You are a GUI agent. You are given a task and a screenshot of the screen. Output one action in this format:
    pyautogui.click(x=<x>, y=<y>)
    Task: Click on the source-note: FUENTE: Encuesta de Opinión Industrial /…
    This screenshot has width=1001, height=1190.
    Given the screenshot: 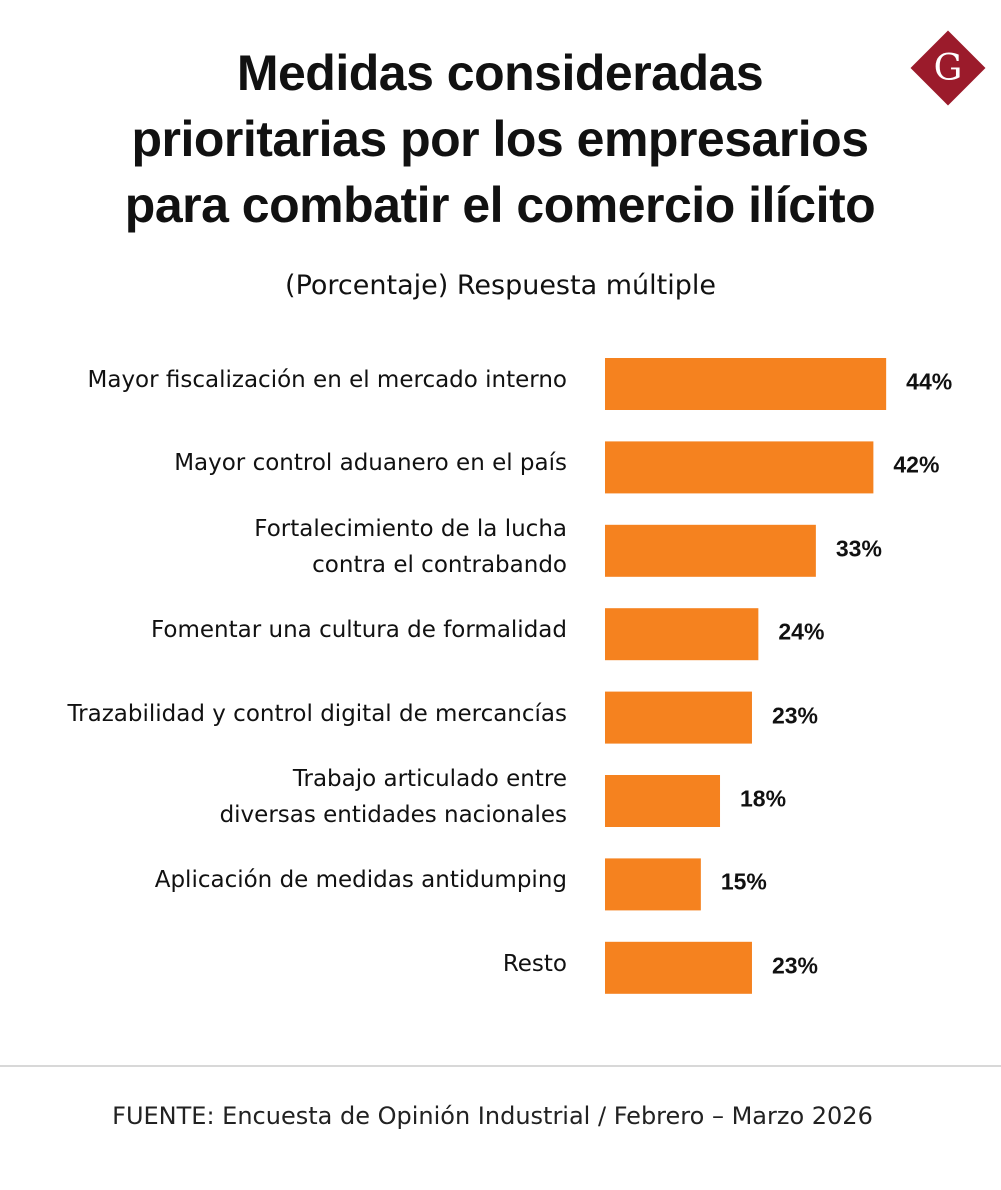 What is the action you would take?
    pyautogui.click(x=492, y=1116)
    